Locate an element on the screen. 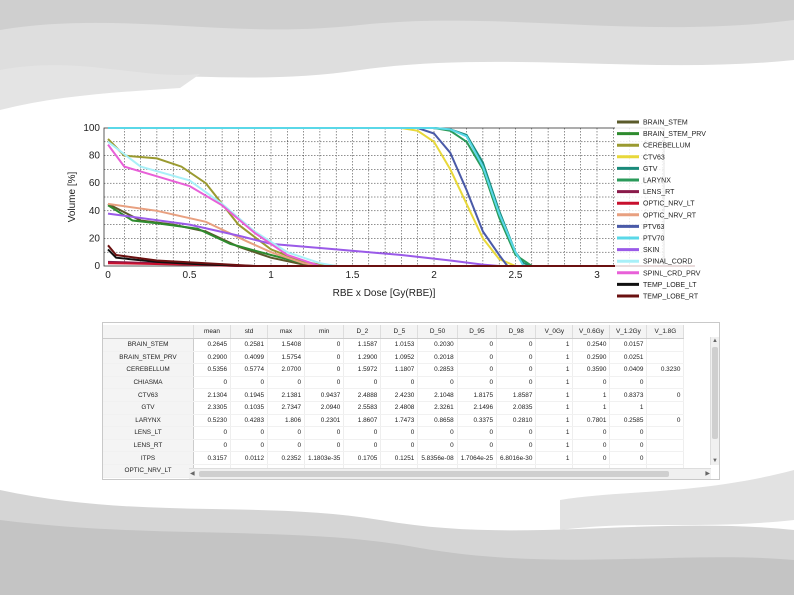 Image resolution: width=794 pixels, height=595 pixels. column-header: D_98 is located at coordinates (516, 332).